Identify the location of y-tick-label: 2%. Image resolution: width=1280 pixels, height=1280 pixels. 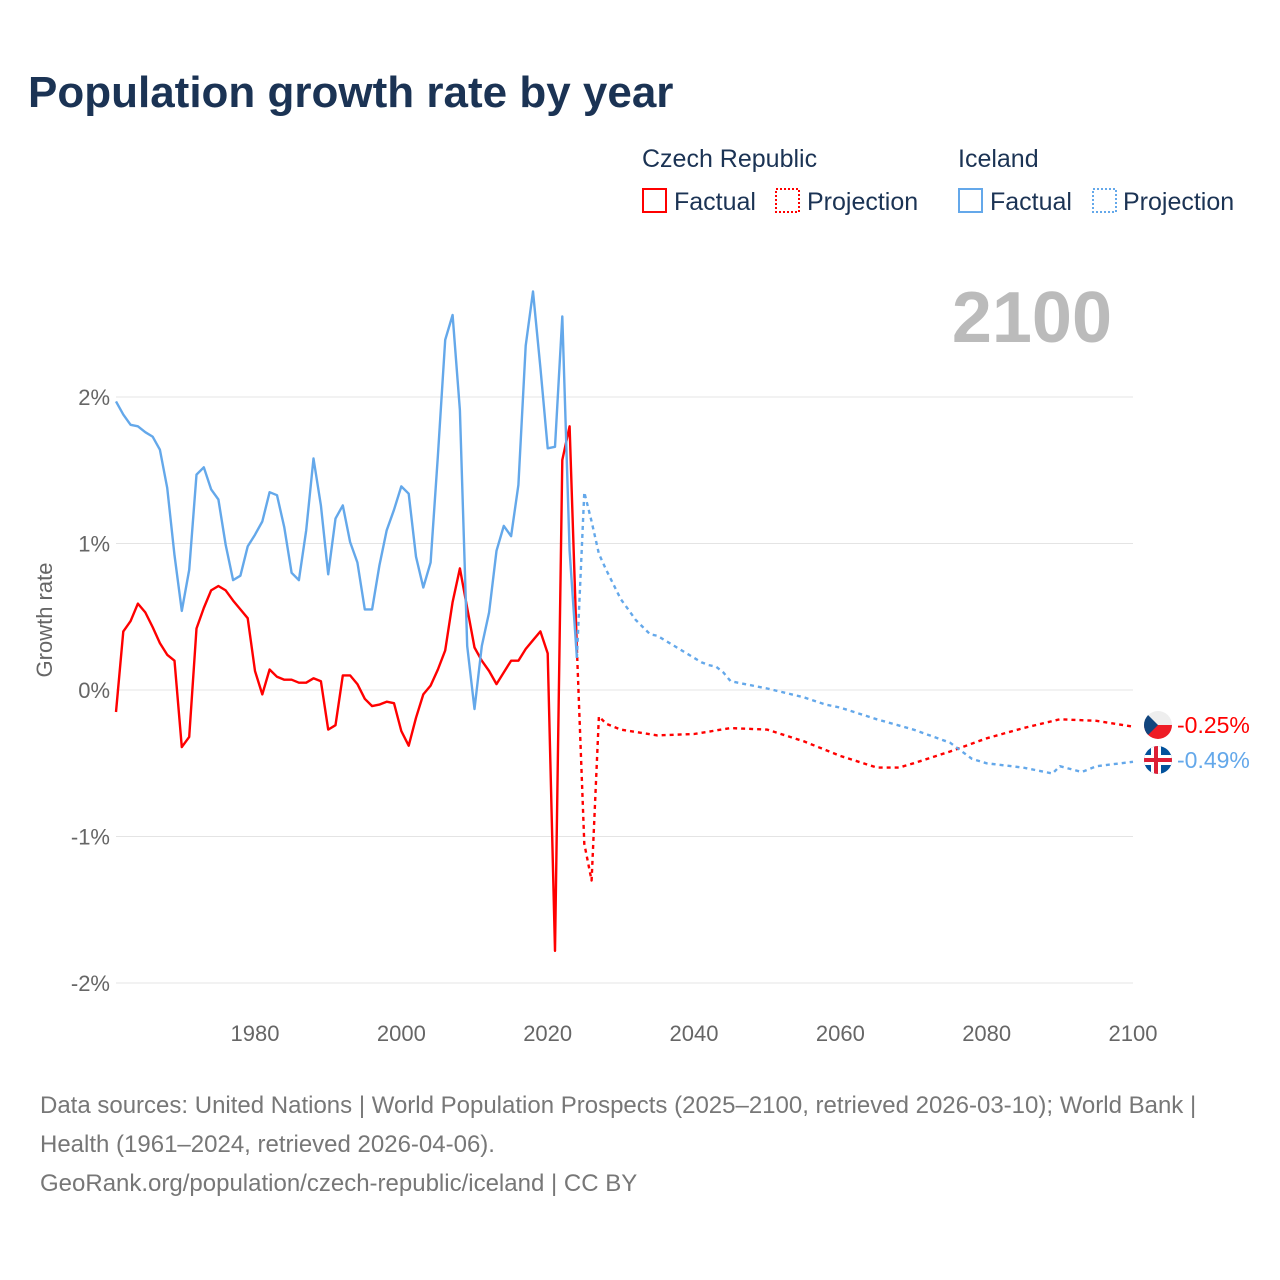
(94, 397).